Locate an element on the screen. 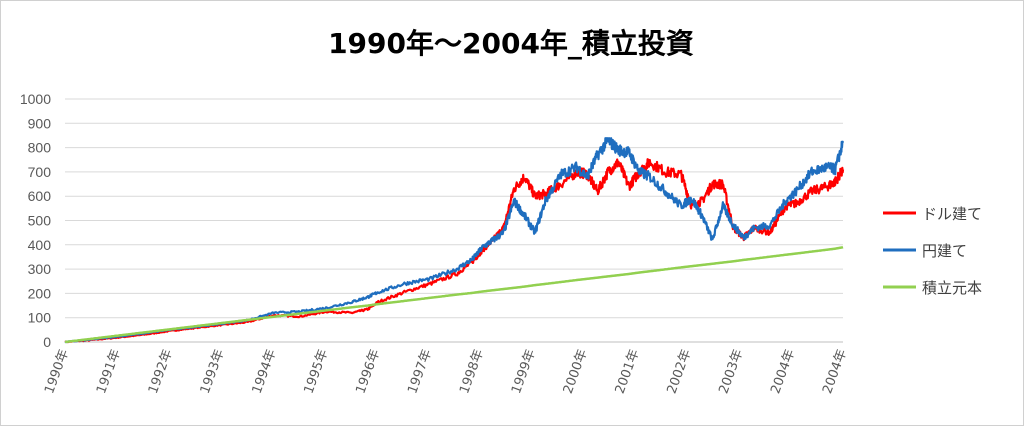 Image resolution: width=1024 pixels, height=426 pixels. y-tick-label: 800 is located at coordinates (40, 148).